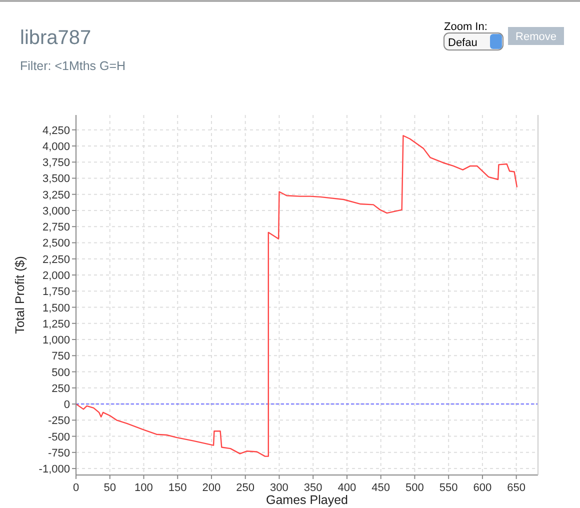 This screenshot has width=580, height=508. I want to click on text: Zoom In:, so click(466, 27).